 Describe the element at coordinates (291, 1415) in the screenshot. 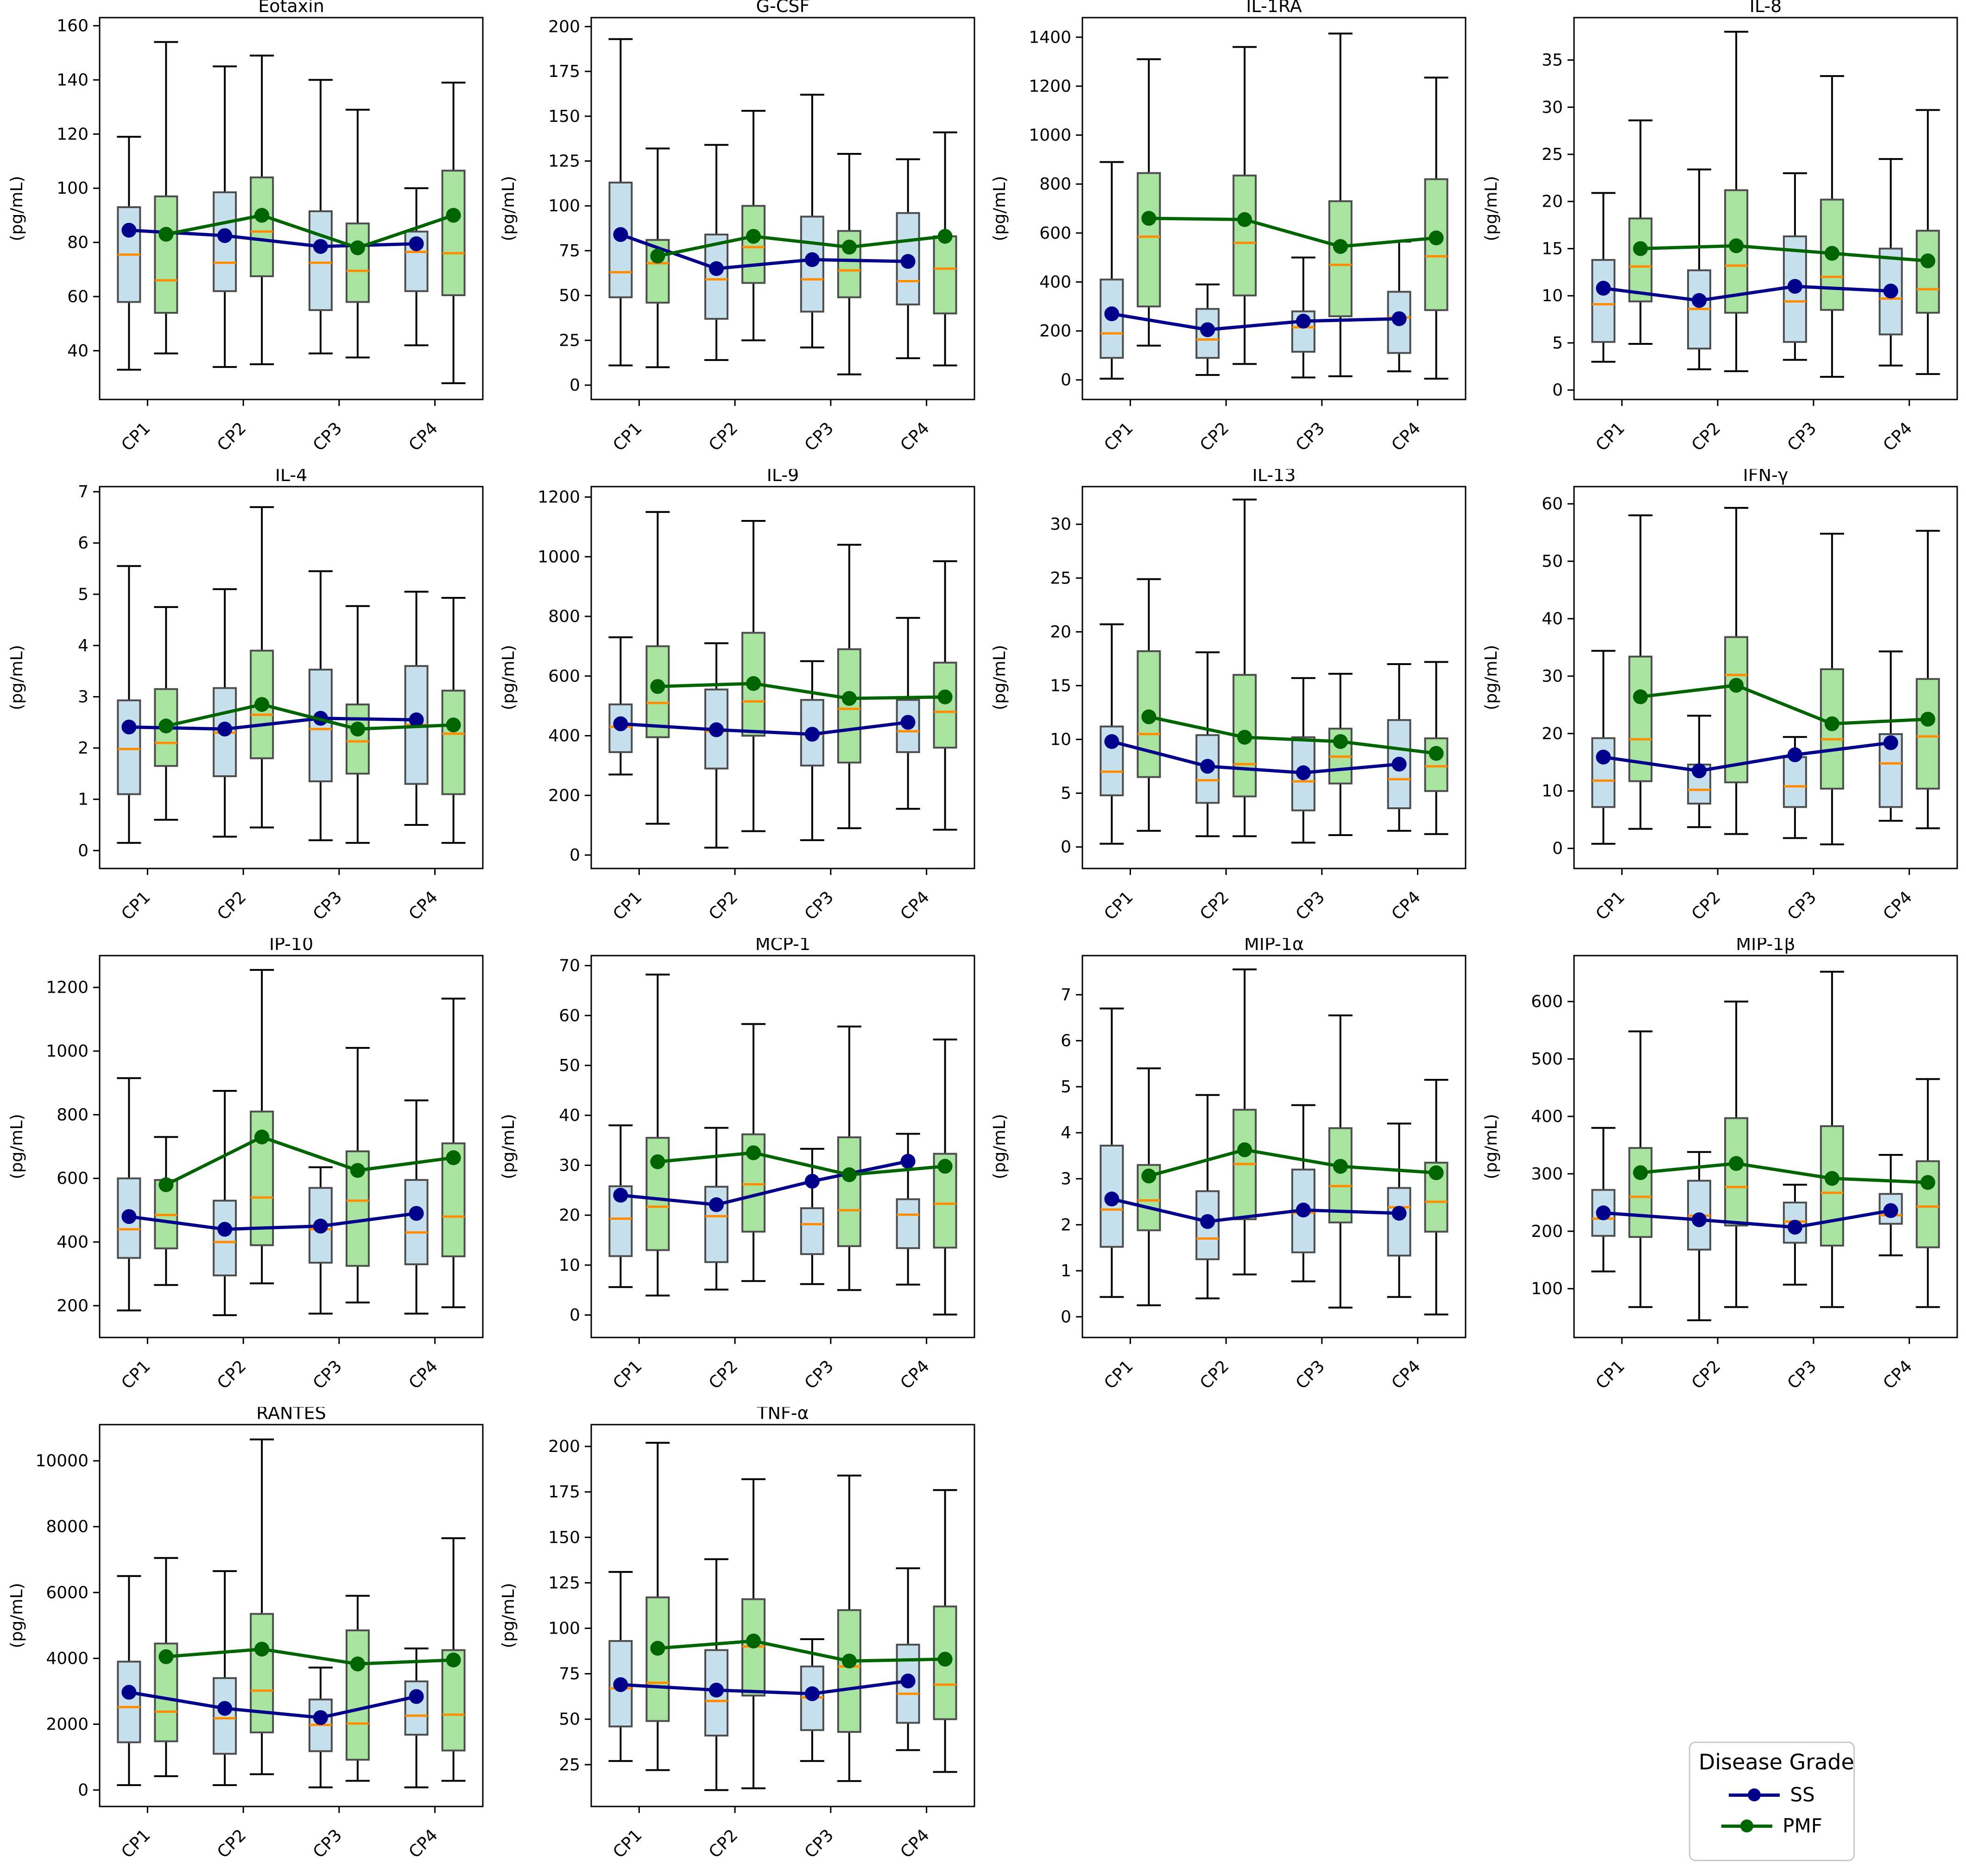

I see `chart-title: RANTES` at that location.